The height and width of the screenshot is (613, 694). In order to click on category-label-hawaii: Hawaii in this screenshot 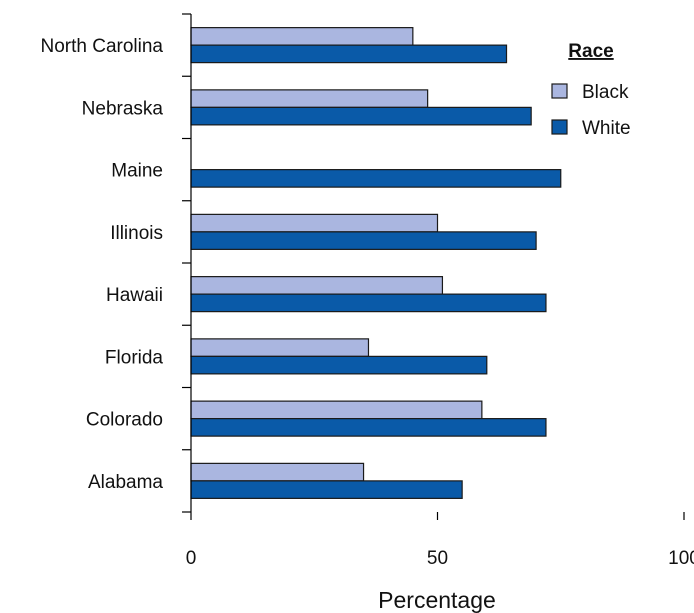, I will do `click(134, 295)`.